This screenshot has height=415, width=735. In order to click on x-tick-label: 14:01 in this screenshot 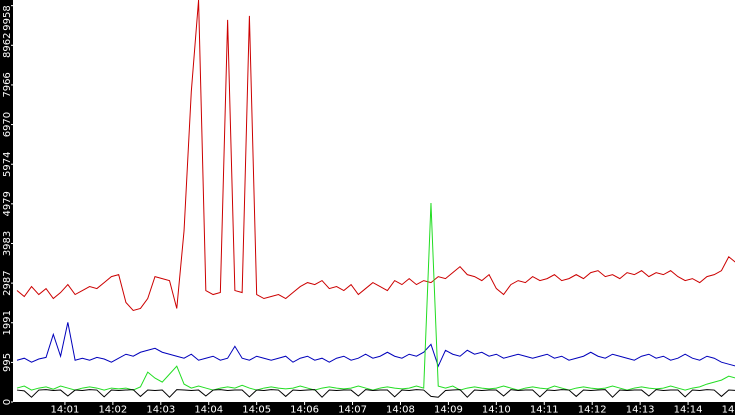, I will do `click(65, 410)`.